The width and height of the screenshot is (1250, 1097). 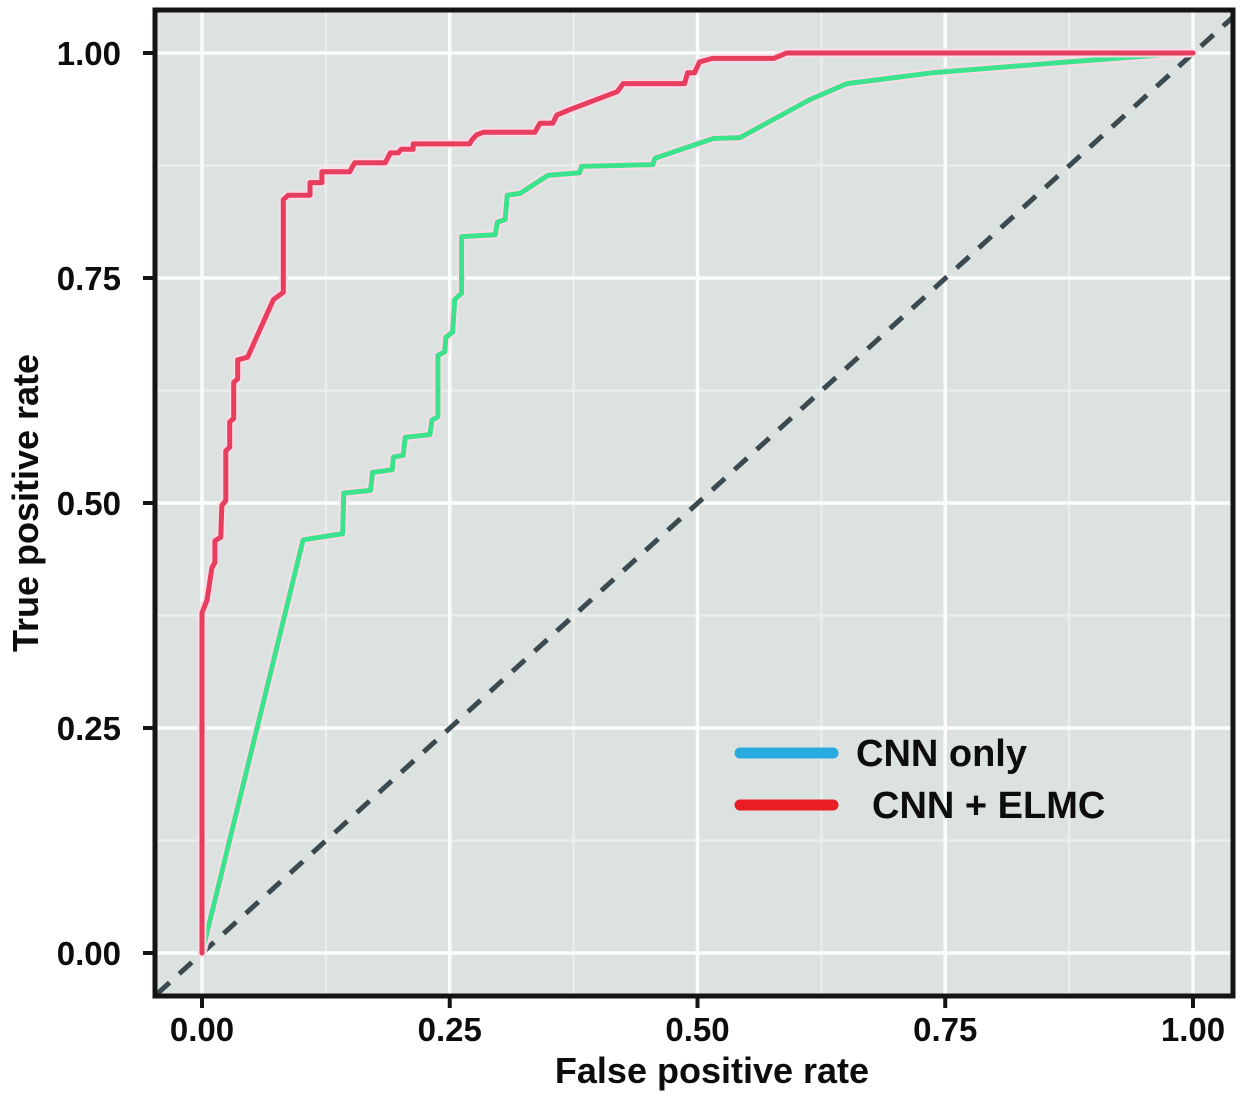 What do you see at coordinates (712, 1070) in the screenshot?
I see `x-axis-title: False positive rate` at bounding box center [712, 1070].